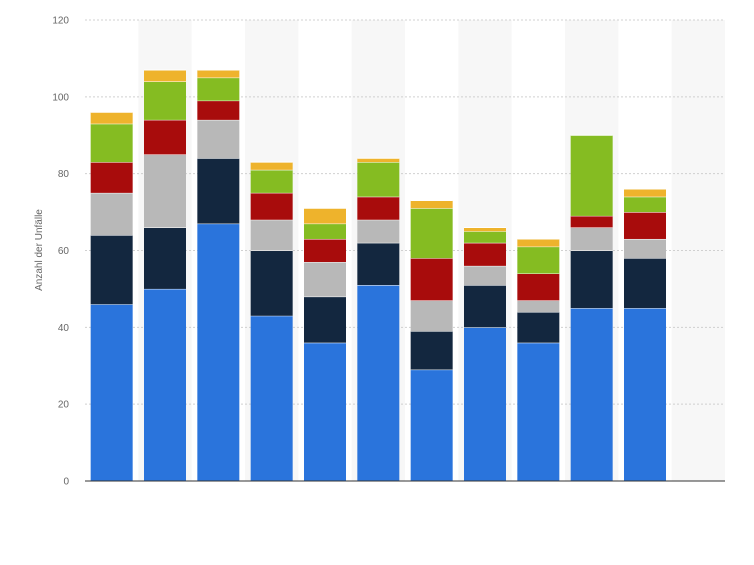 The height and width of the screenshot is (565, 754). What do you see at coordinates (64, 328) in the screenshot?
I see `y-tick-label: 40` at bounding box center [64, 328].